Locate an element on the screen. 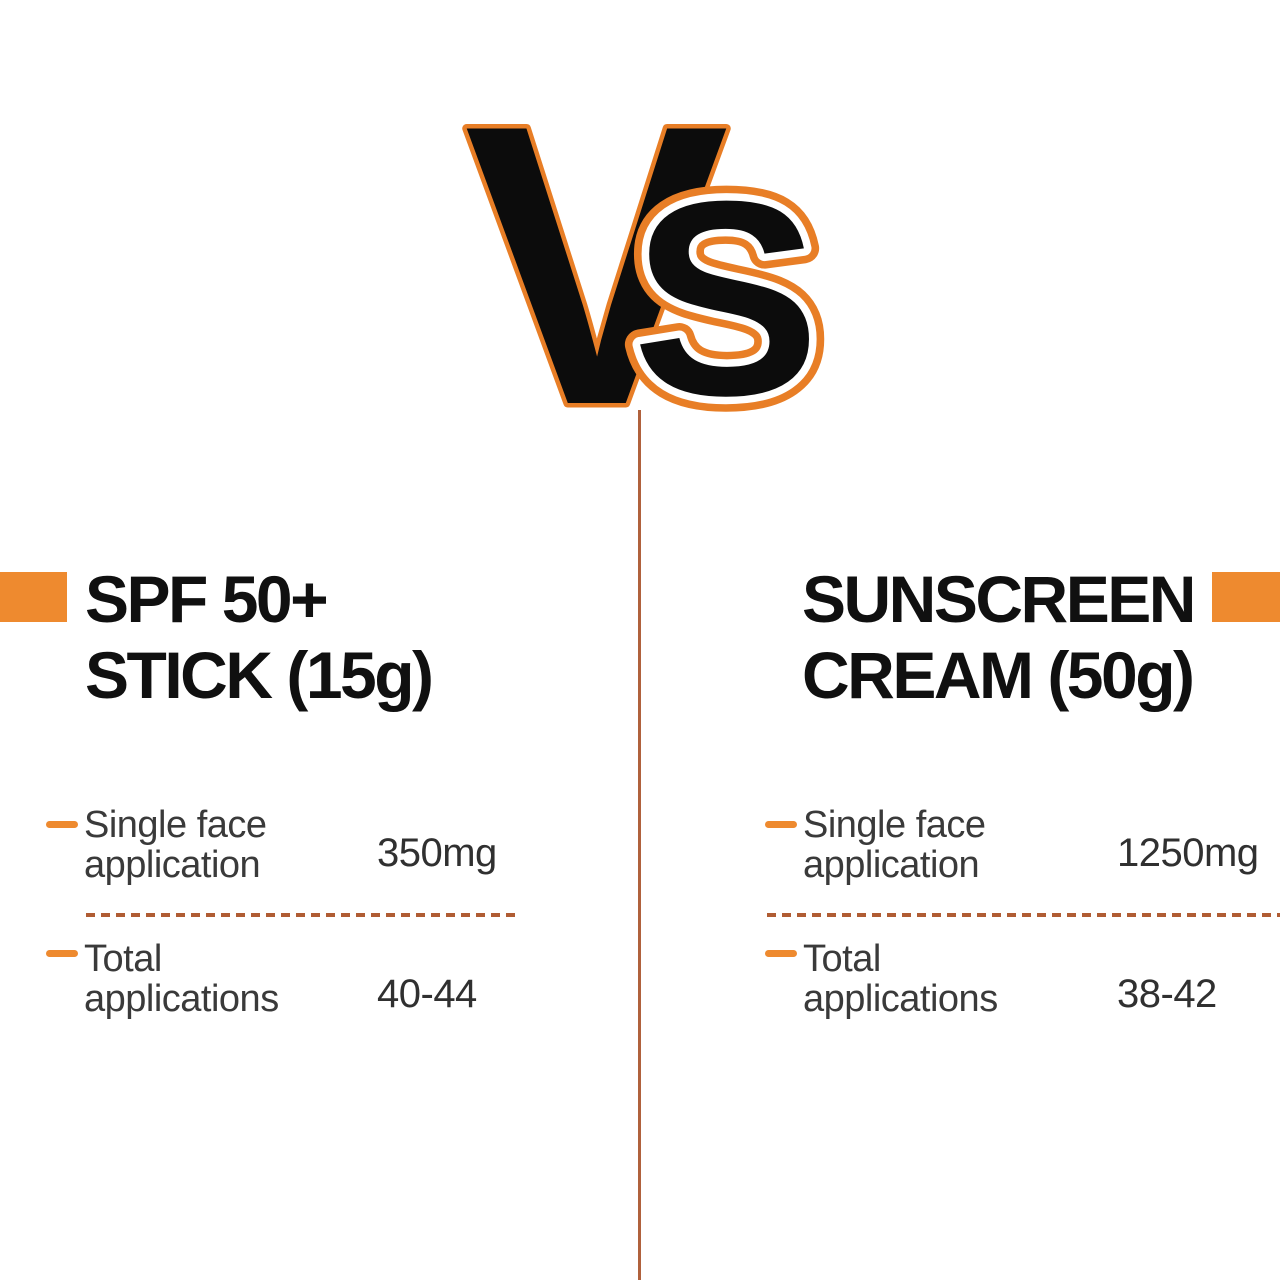  vs-letter-s: S is located at coordinates (726, 286).